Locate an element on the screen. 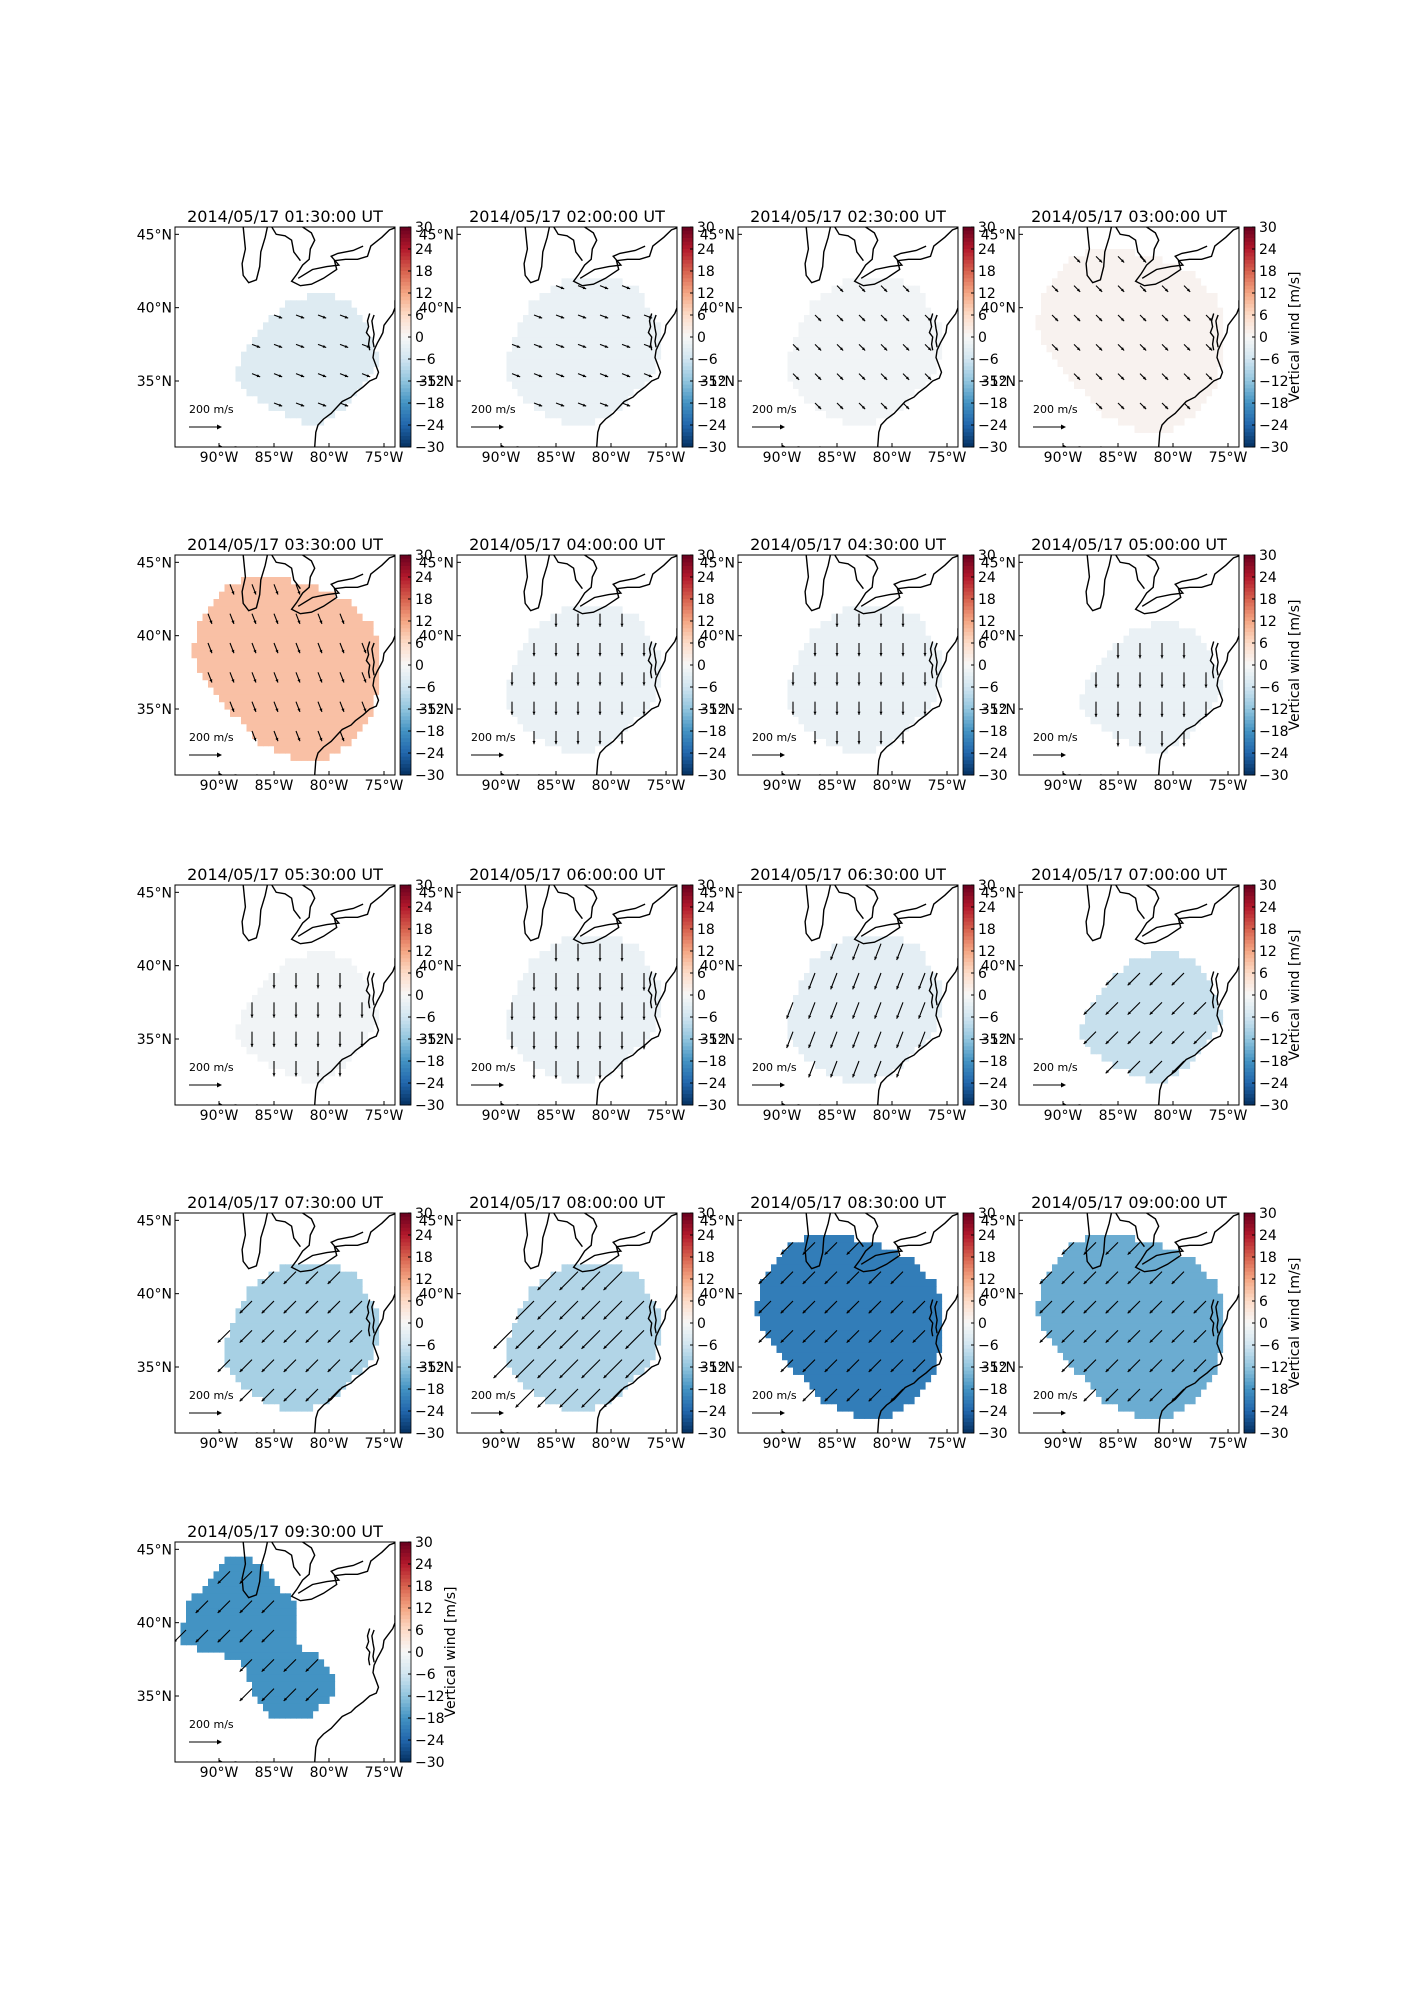 Image resolution: width=1410 pixels, height=2010 pixels. colorbar-tick-label: 30 is located at coordinates (424, 556).